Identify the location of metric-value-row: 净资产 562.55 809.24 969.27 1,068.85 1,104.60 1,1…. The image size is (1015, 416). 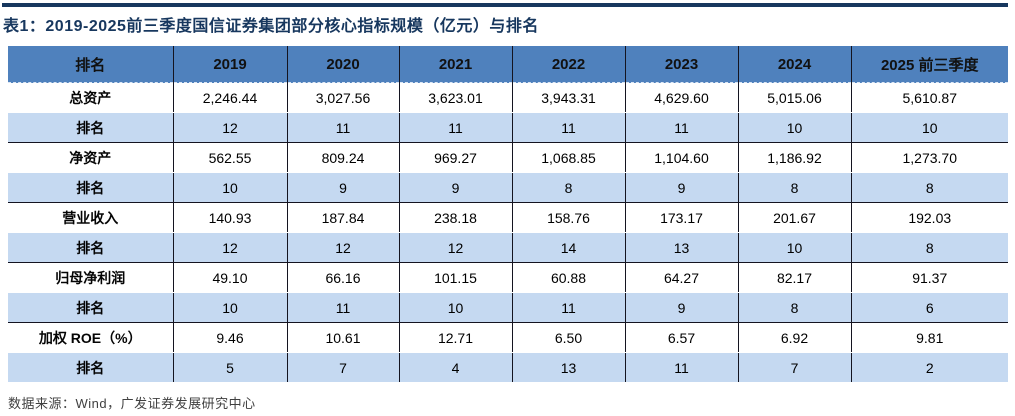
(508, 157).